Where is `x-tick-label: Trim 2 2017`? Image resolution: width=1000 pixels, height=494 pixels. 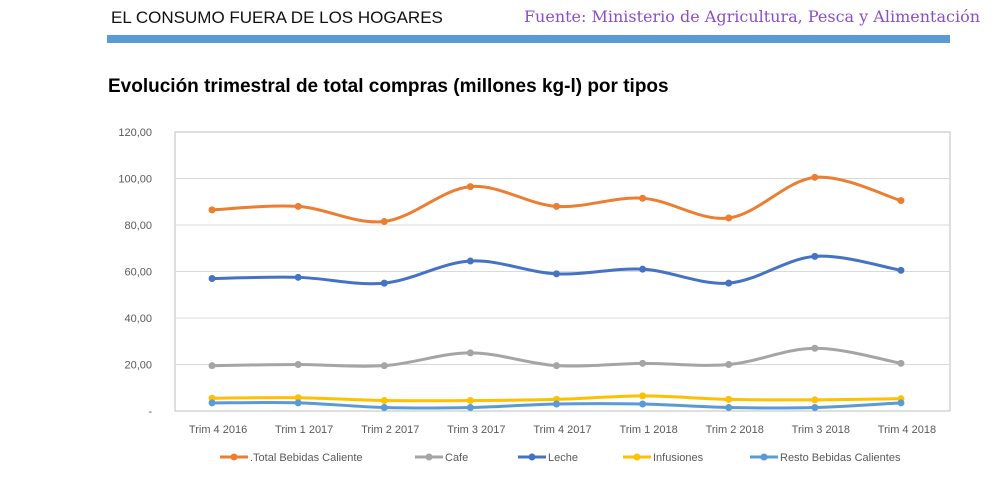 x-tick-label: Trim 2 2017 is located at coordinates (390, 430).